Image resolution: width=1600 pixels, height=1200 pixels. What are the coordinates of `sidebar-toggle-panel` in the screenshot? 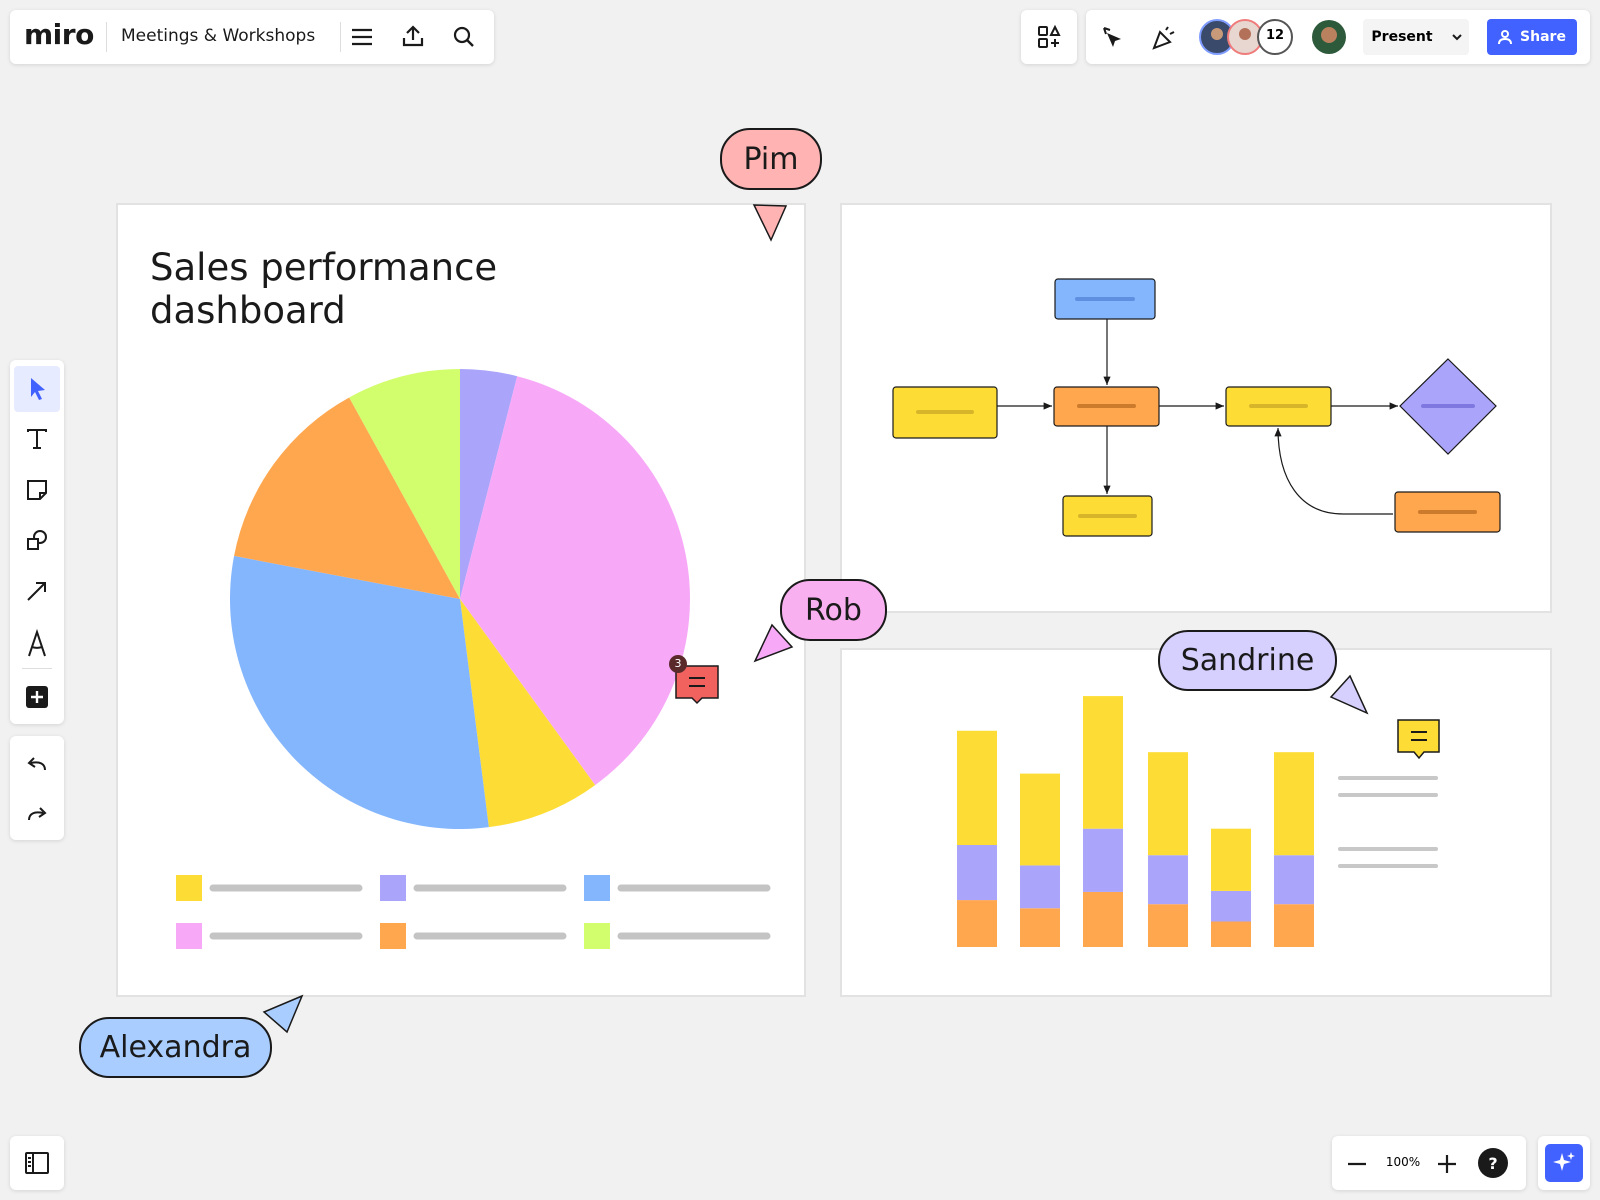 It's located at (37, 1163).